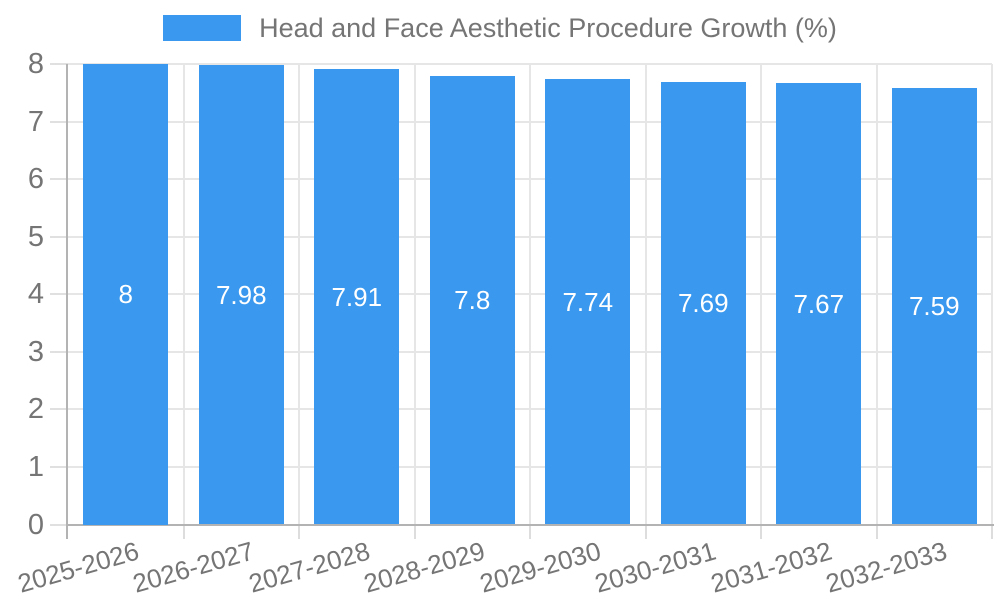  What do you see at coordinates (35, 179) in the screenshot?
I see `y-axis-tick-label: 6` at bounding box center [35, 179].